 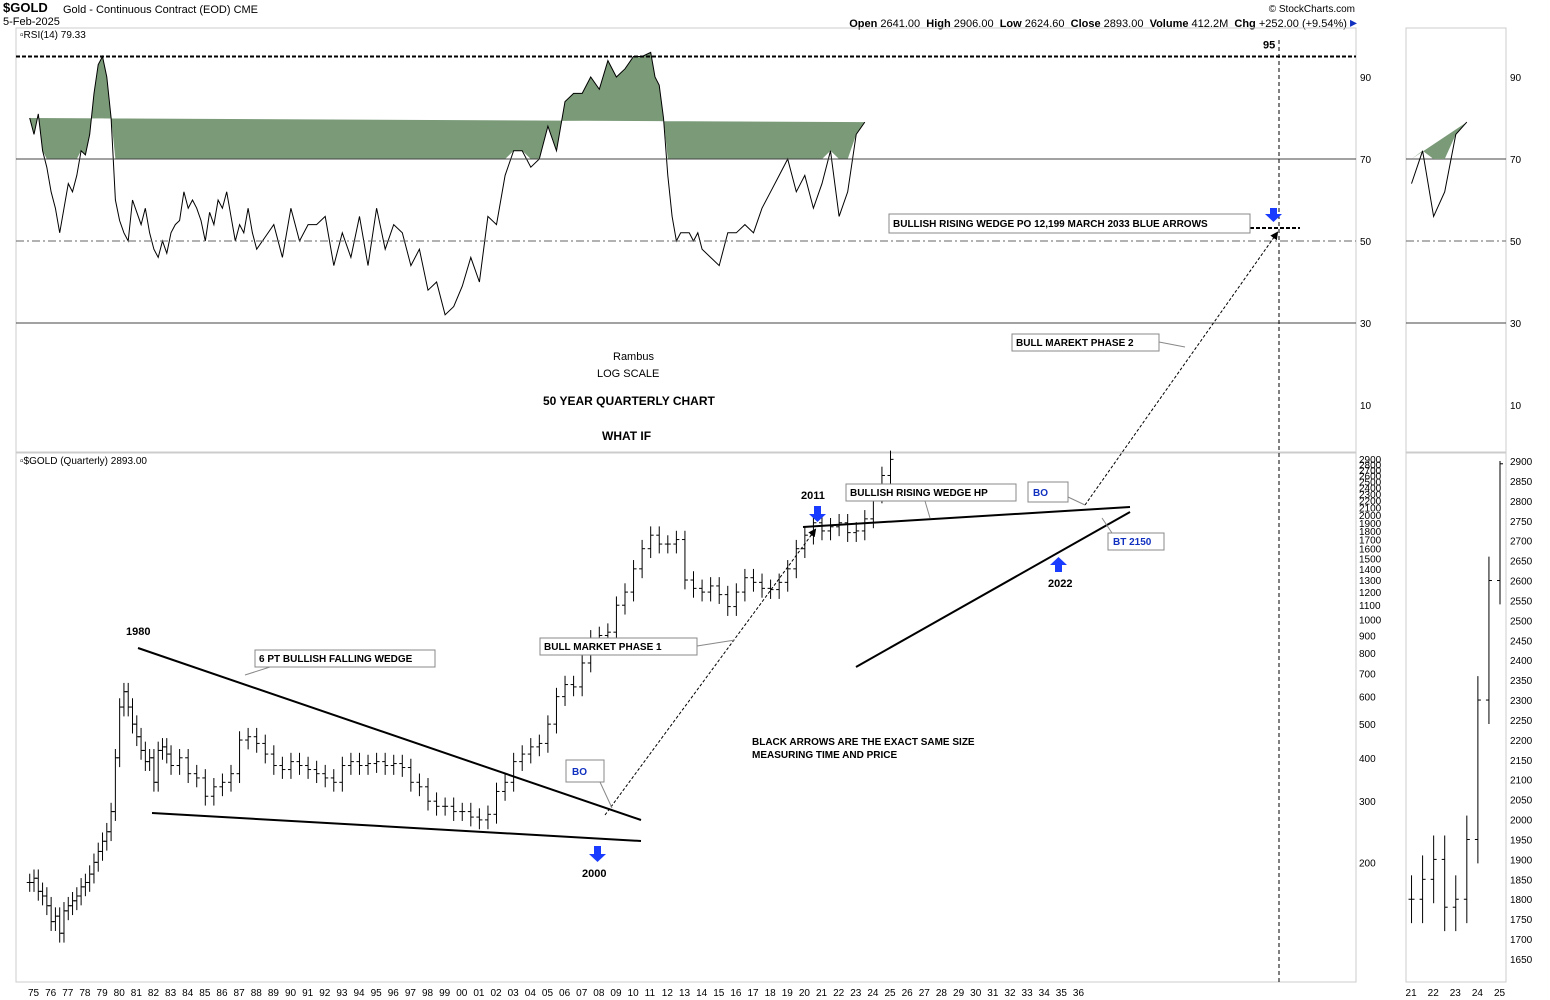 I want to click on rsi-tick-label: 70, so click(x=1366, y=160).